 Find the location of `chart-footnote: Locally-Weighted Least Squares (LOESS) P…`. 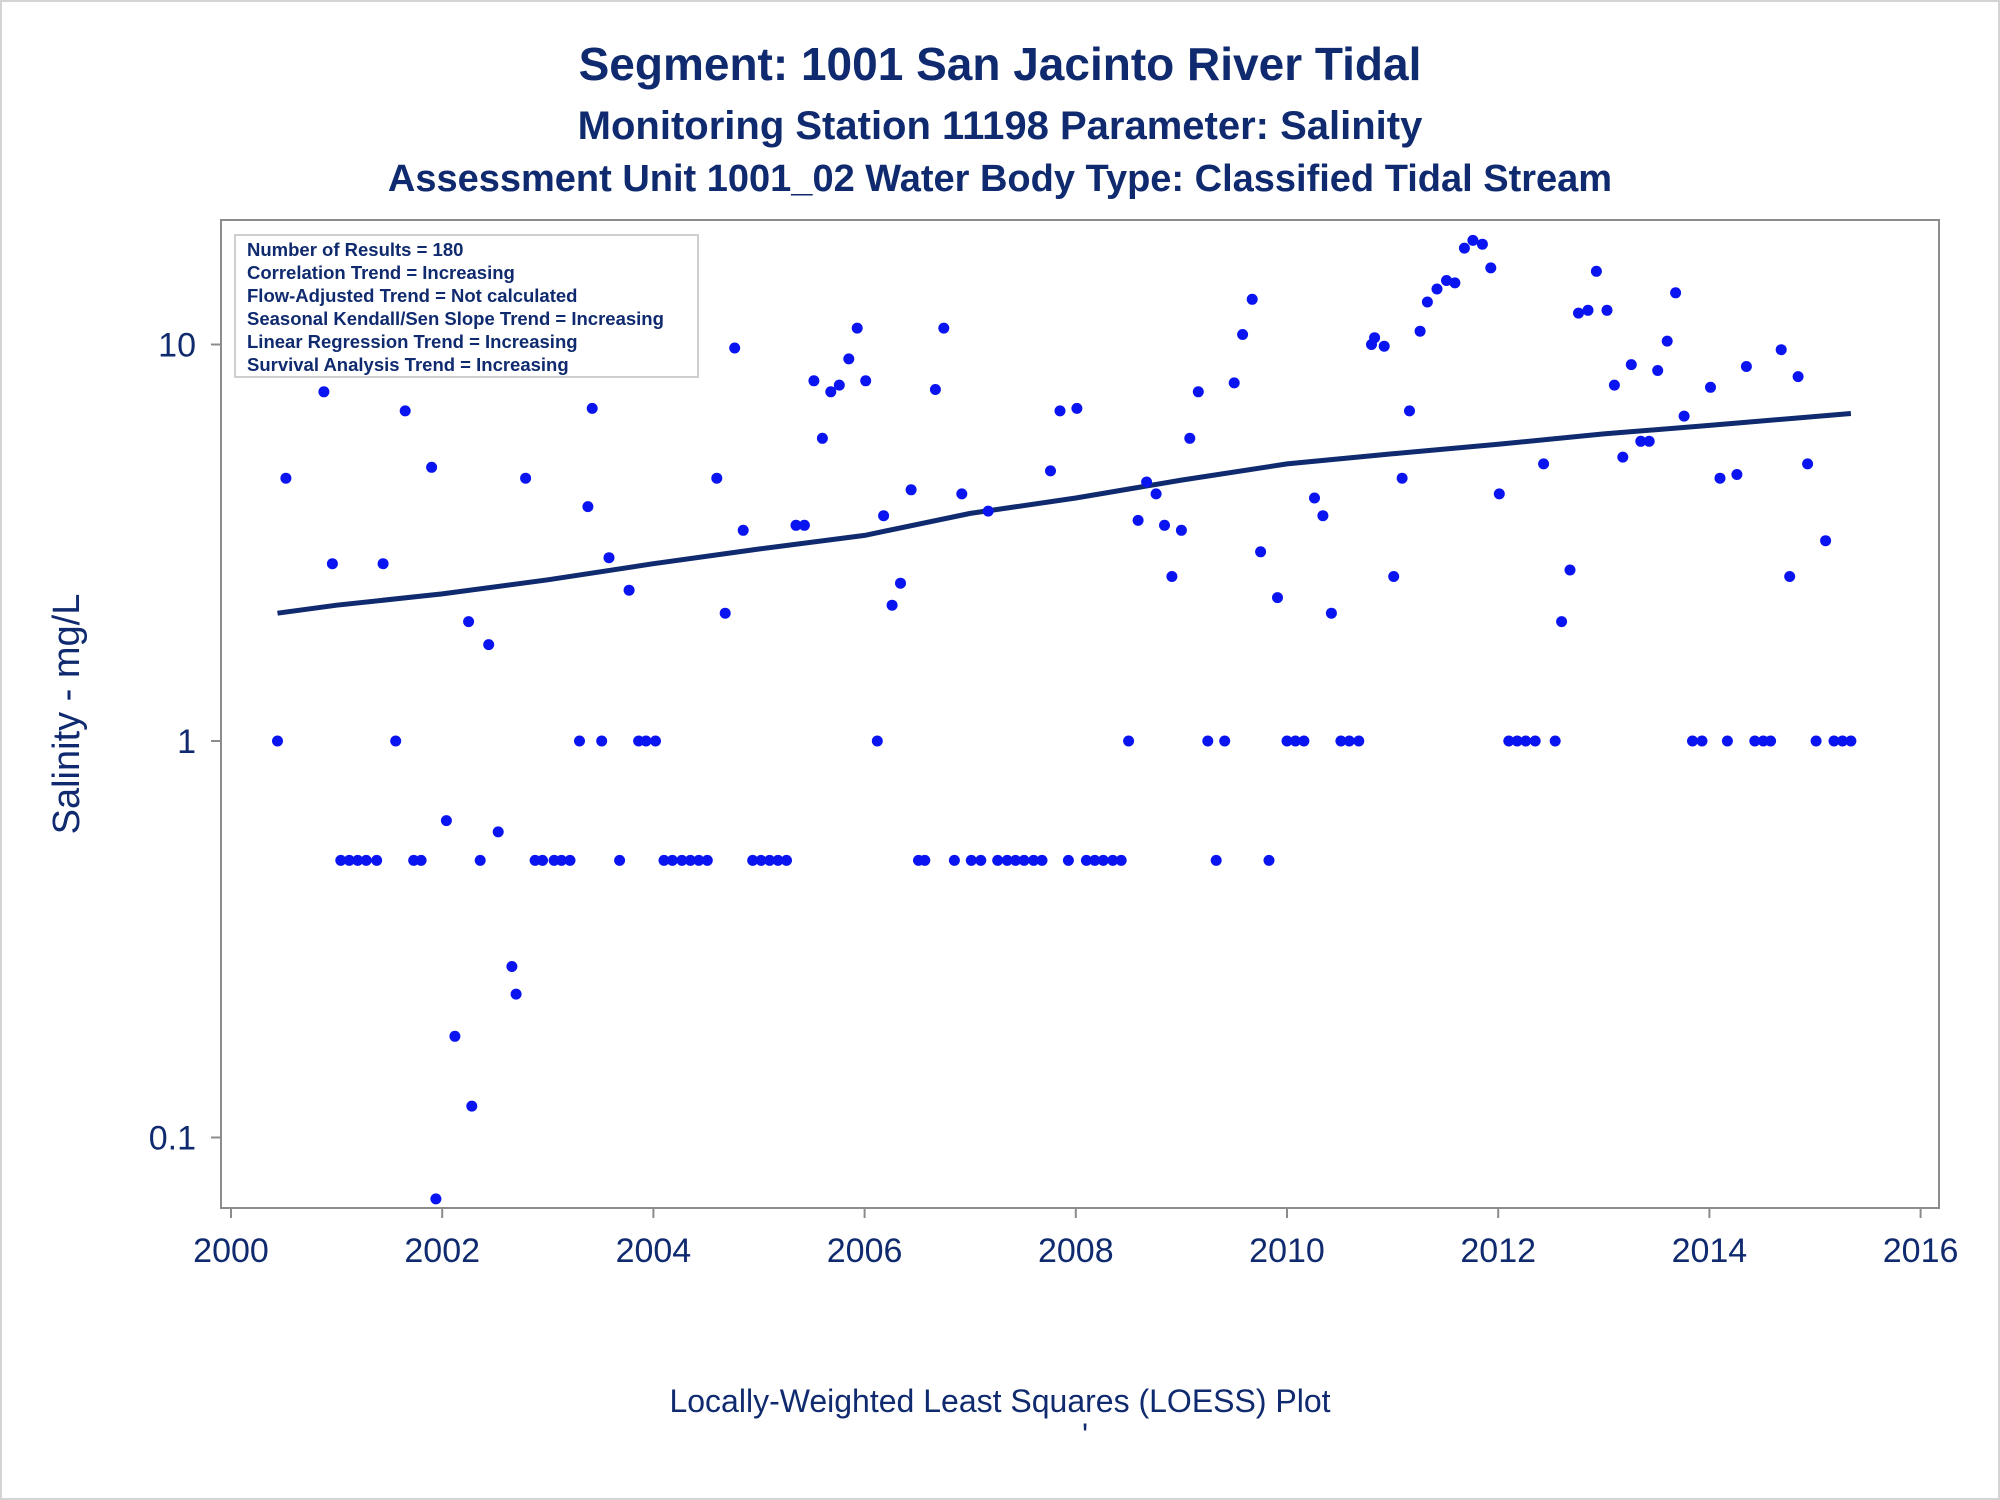

chart-footnote: Locally-Weighted Least Squares (LOESS) P… is located at coordinates (999, 1401).